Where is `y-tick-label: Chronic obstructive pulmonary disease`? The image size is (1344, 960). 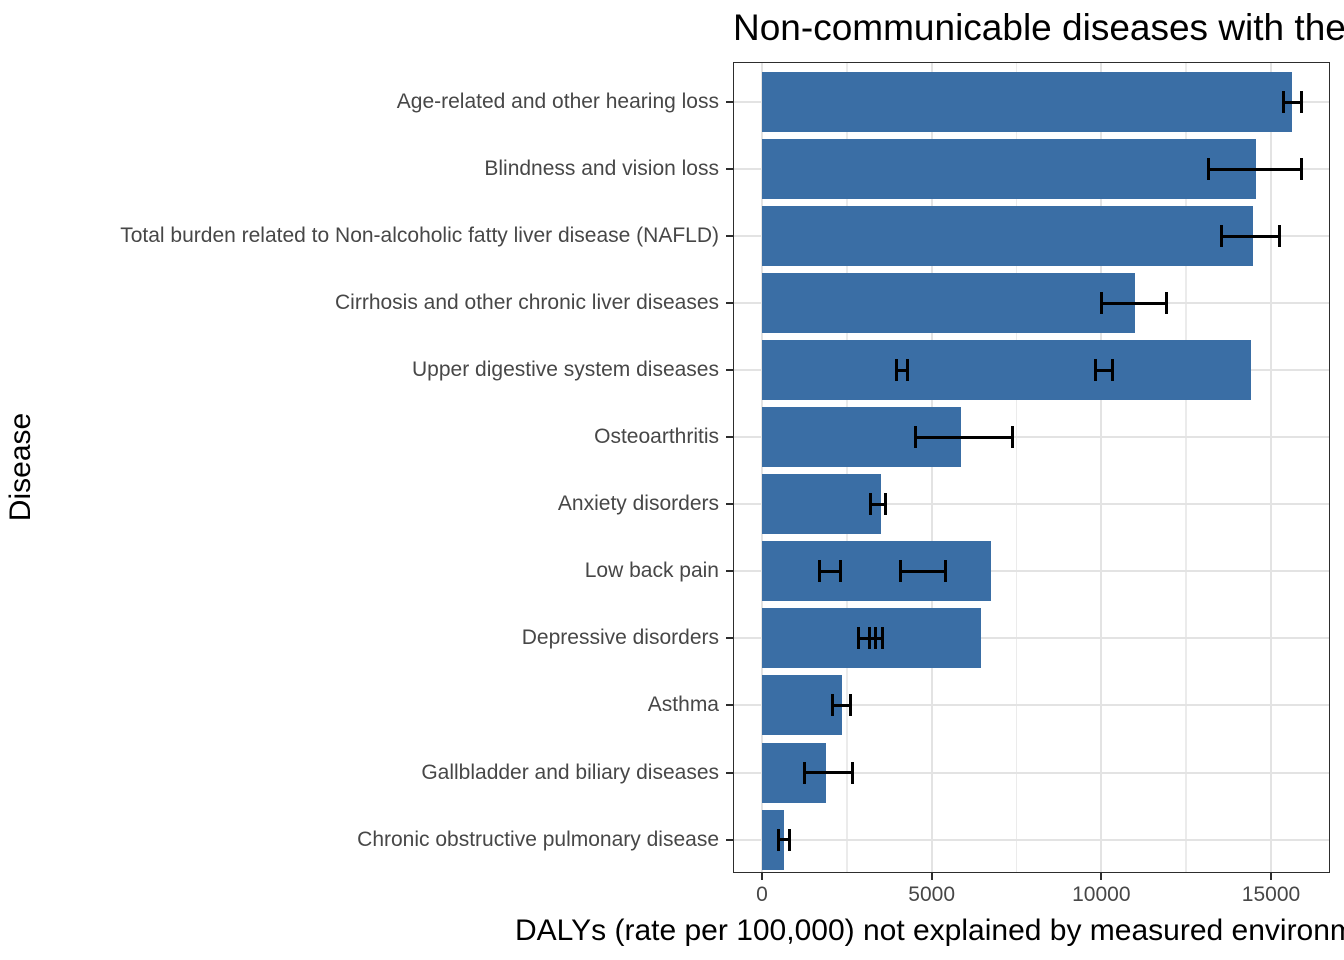
y-tick-label: Chronic obstructive pulmonary disease is located at coordinates (538, 839).